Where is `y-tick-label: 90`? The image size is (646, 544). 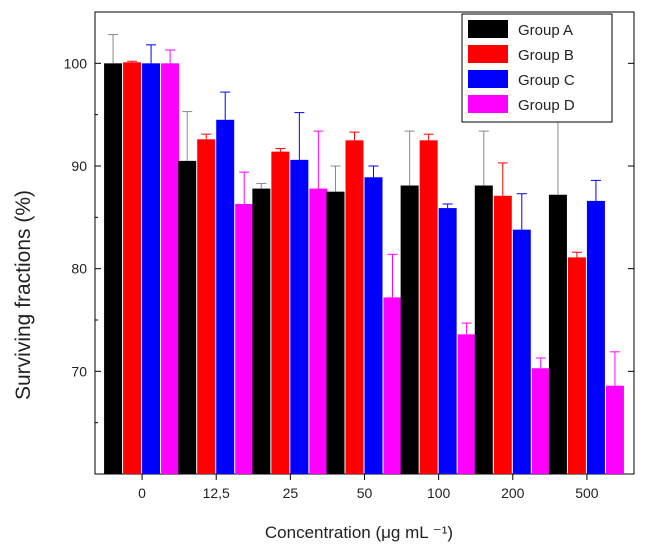 y-tick-label: 90 is located at coordinates (79, 166).